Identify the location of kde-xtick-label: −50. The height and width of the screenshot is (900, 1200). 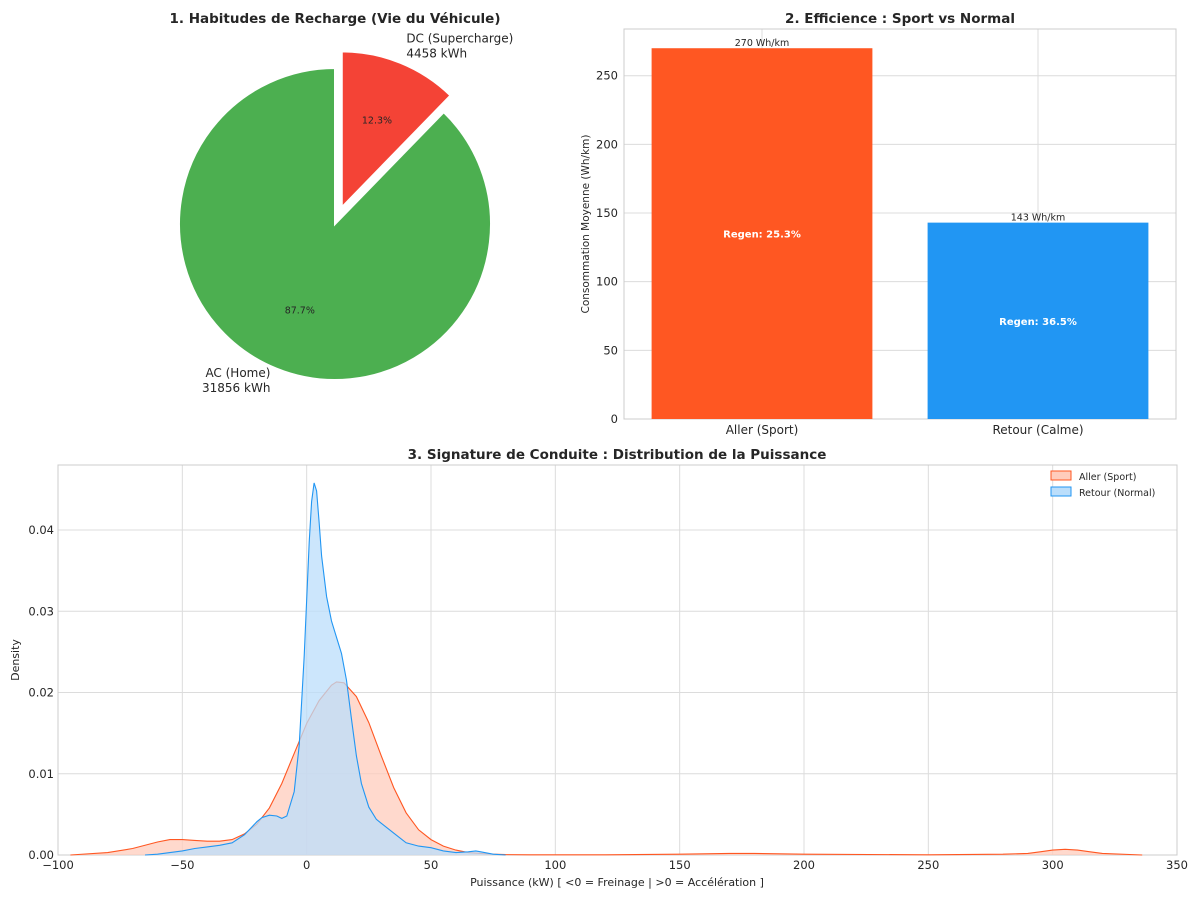
(182, 865).